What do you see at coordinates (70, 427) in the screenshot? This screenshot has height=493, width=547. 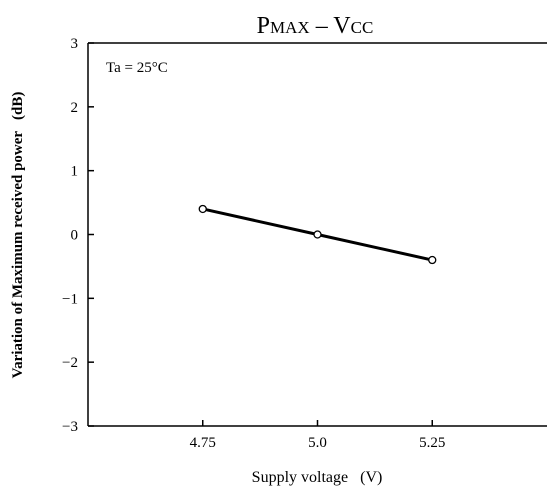 I see `y-tick-label: −3` at bounding box center [70, 427].